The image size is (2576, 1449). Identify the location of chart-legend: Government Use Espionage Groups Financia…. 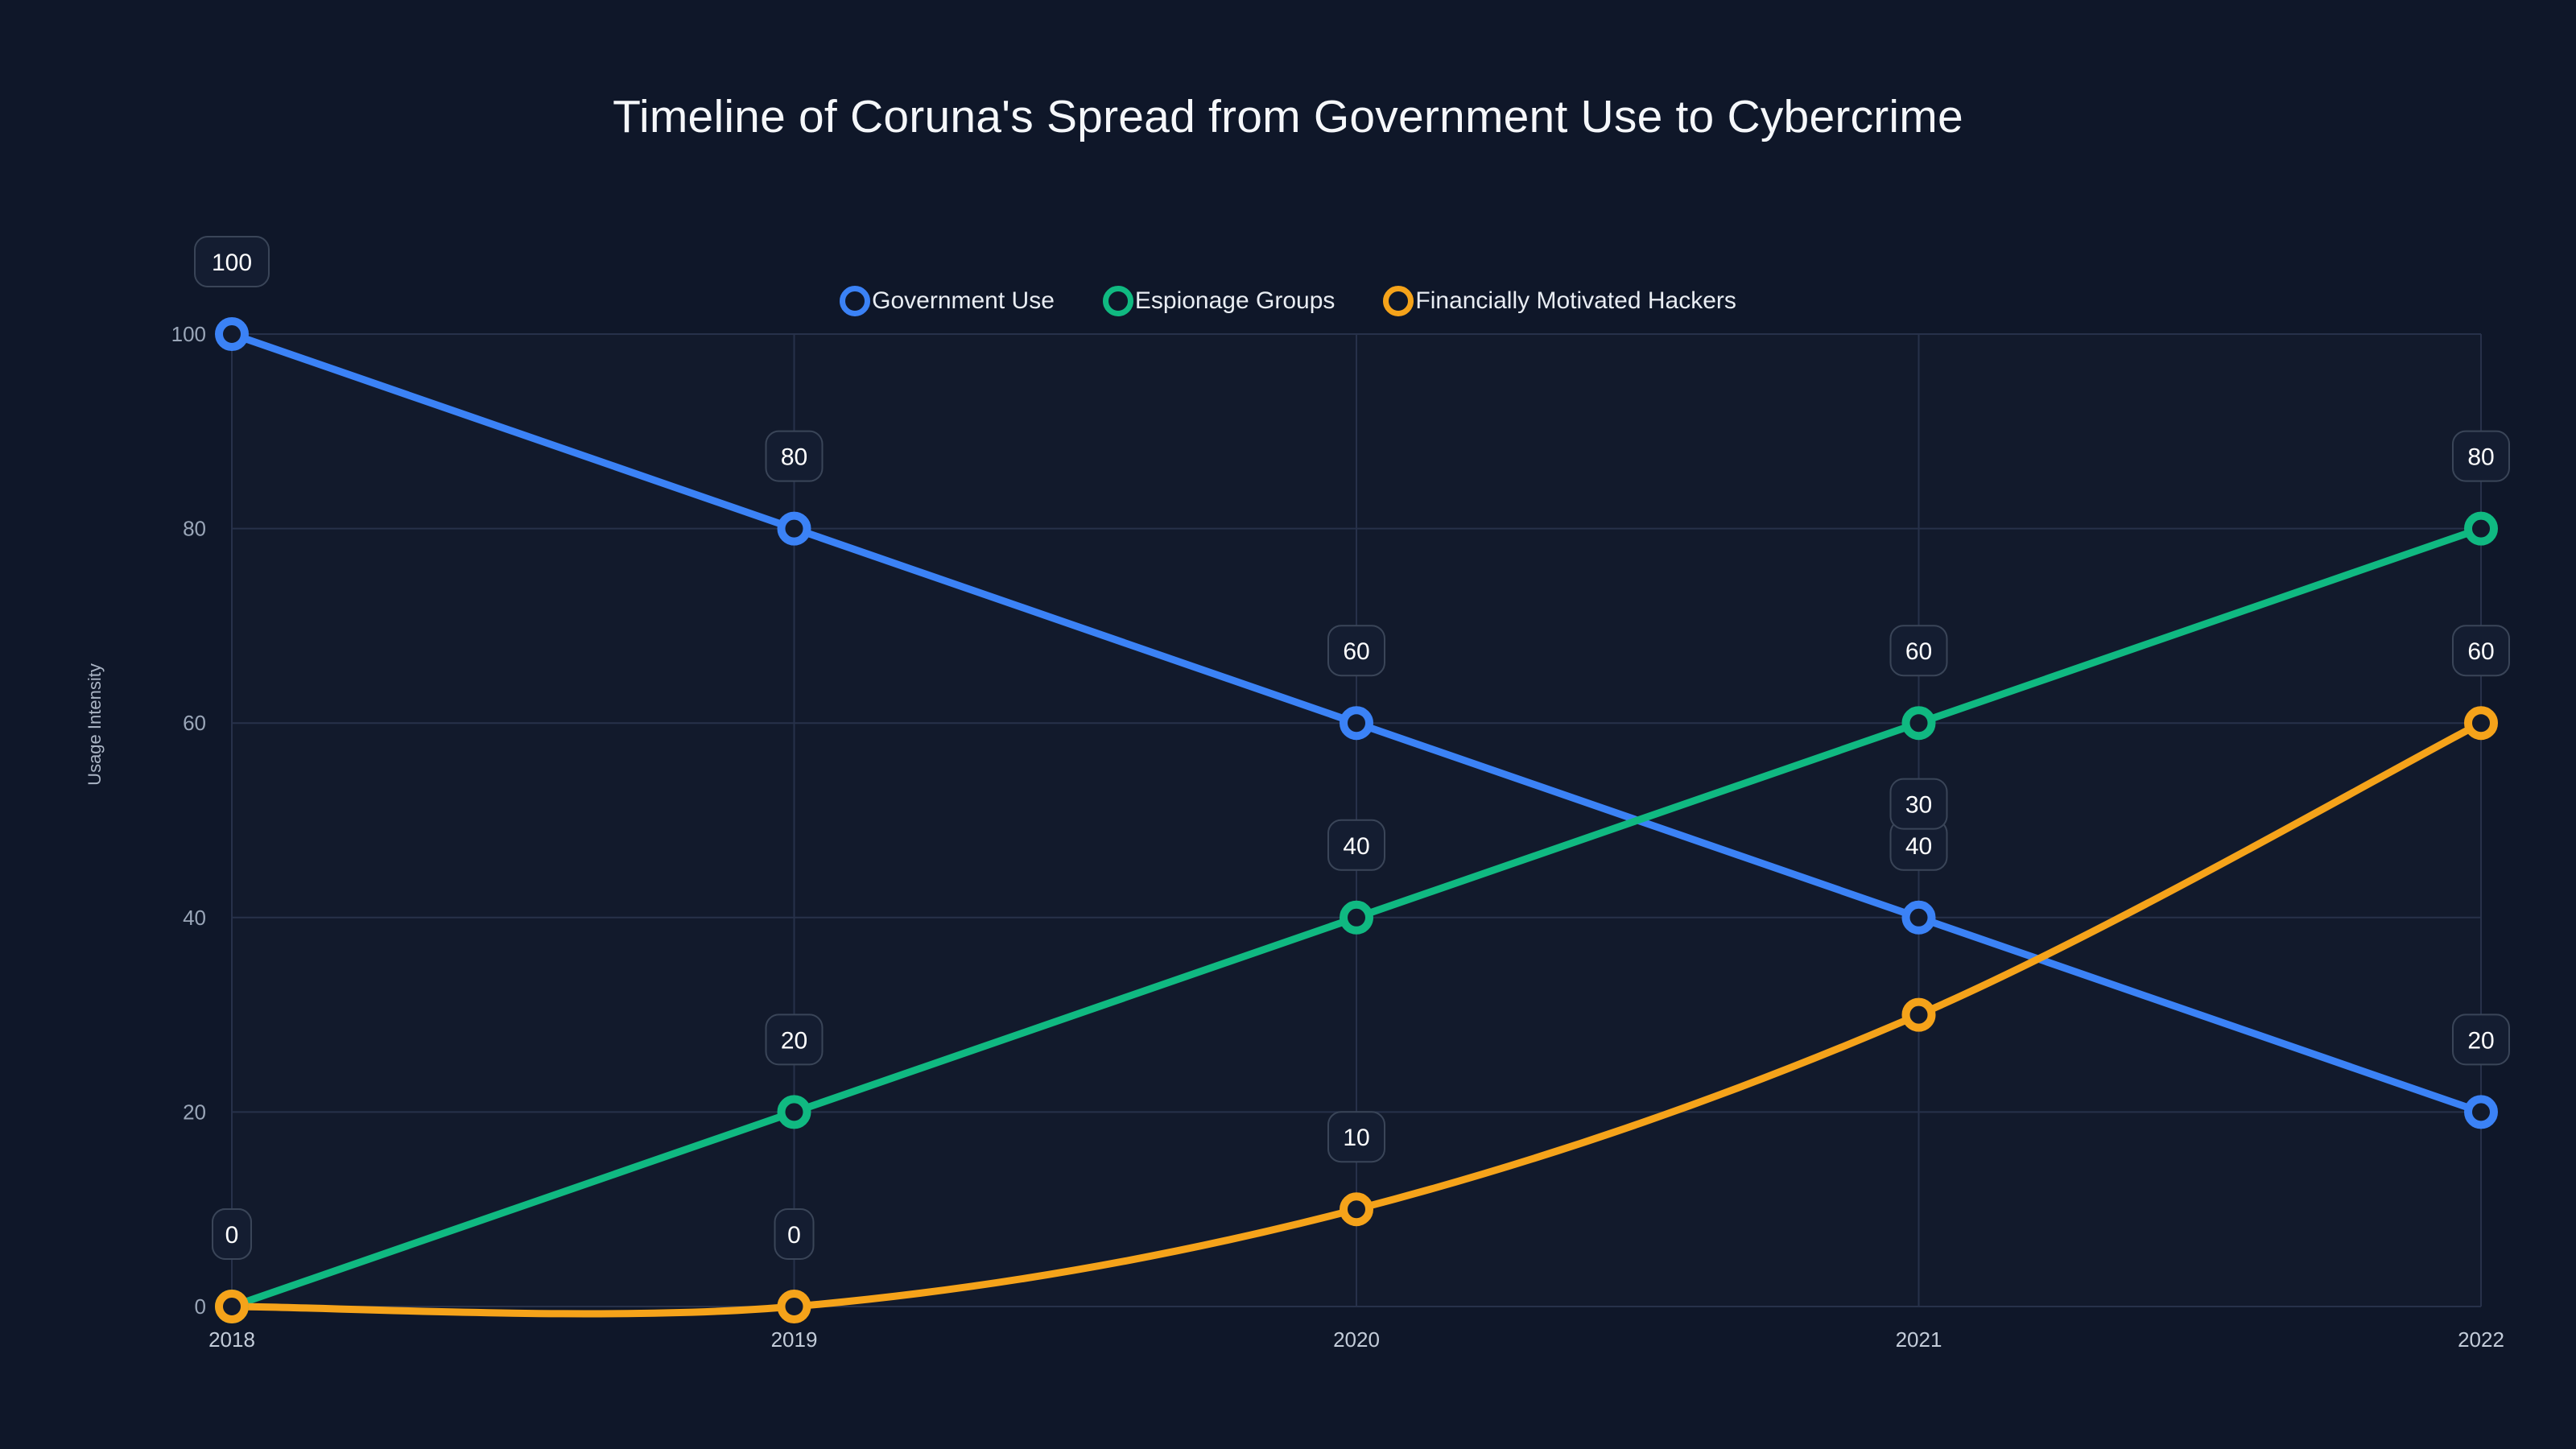
(1288, 301).